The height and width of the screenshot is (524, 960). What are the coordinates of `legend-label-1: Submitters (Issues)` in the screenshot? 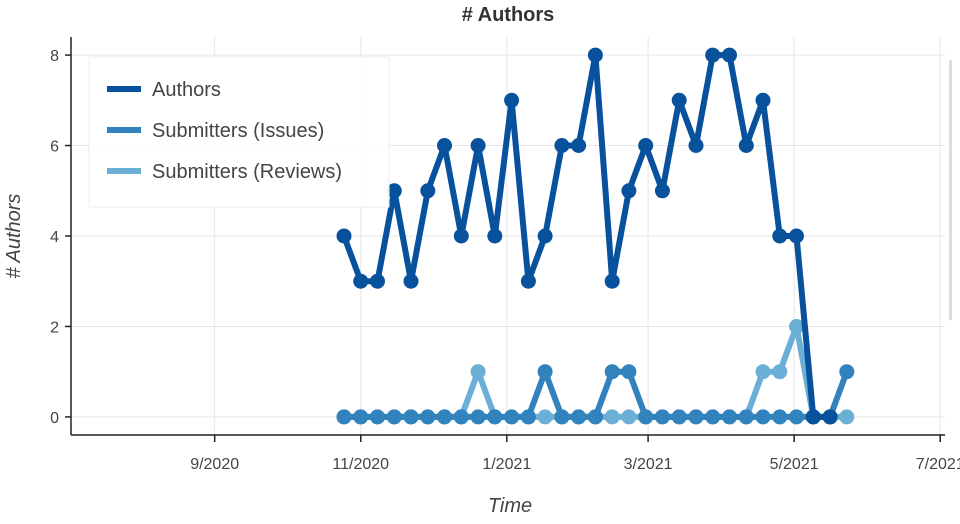 It's located at (238, 131).